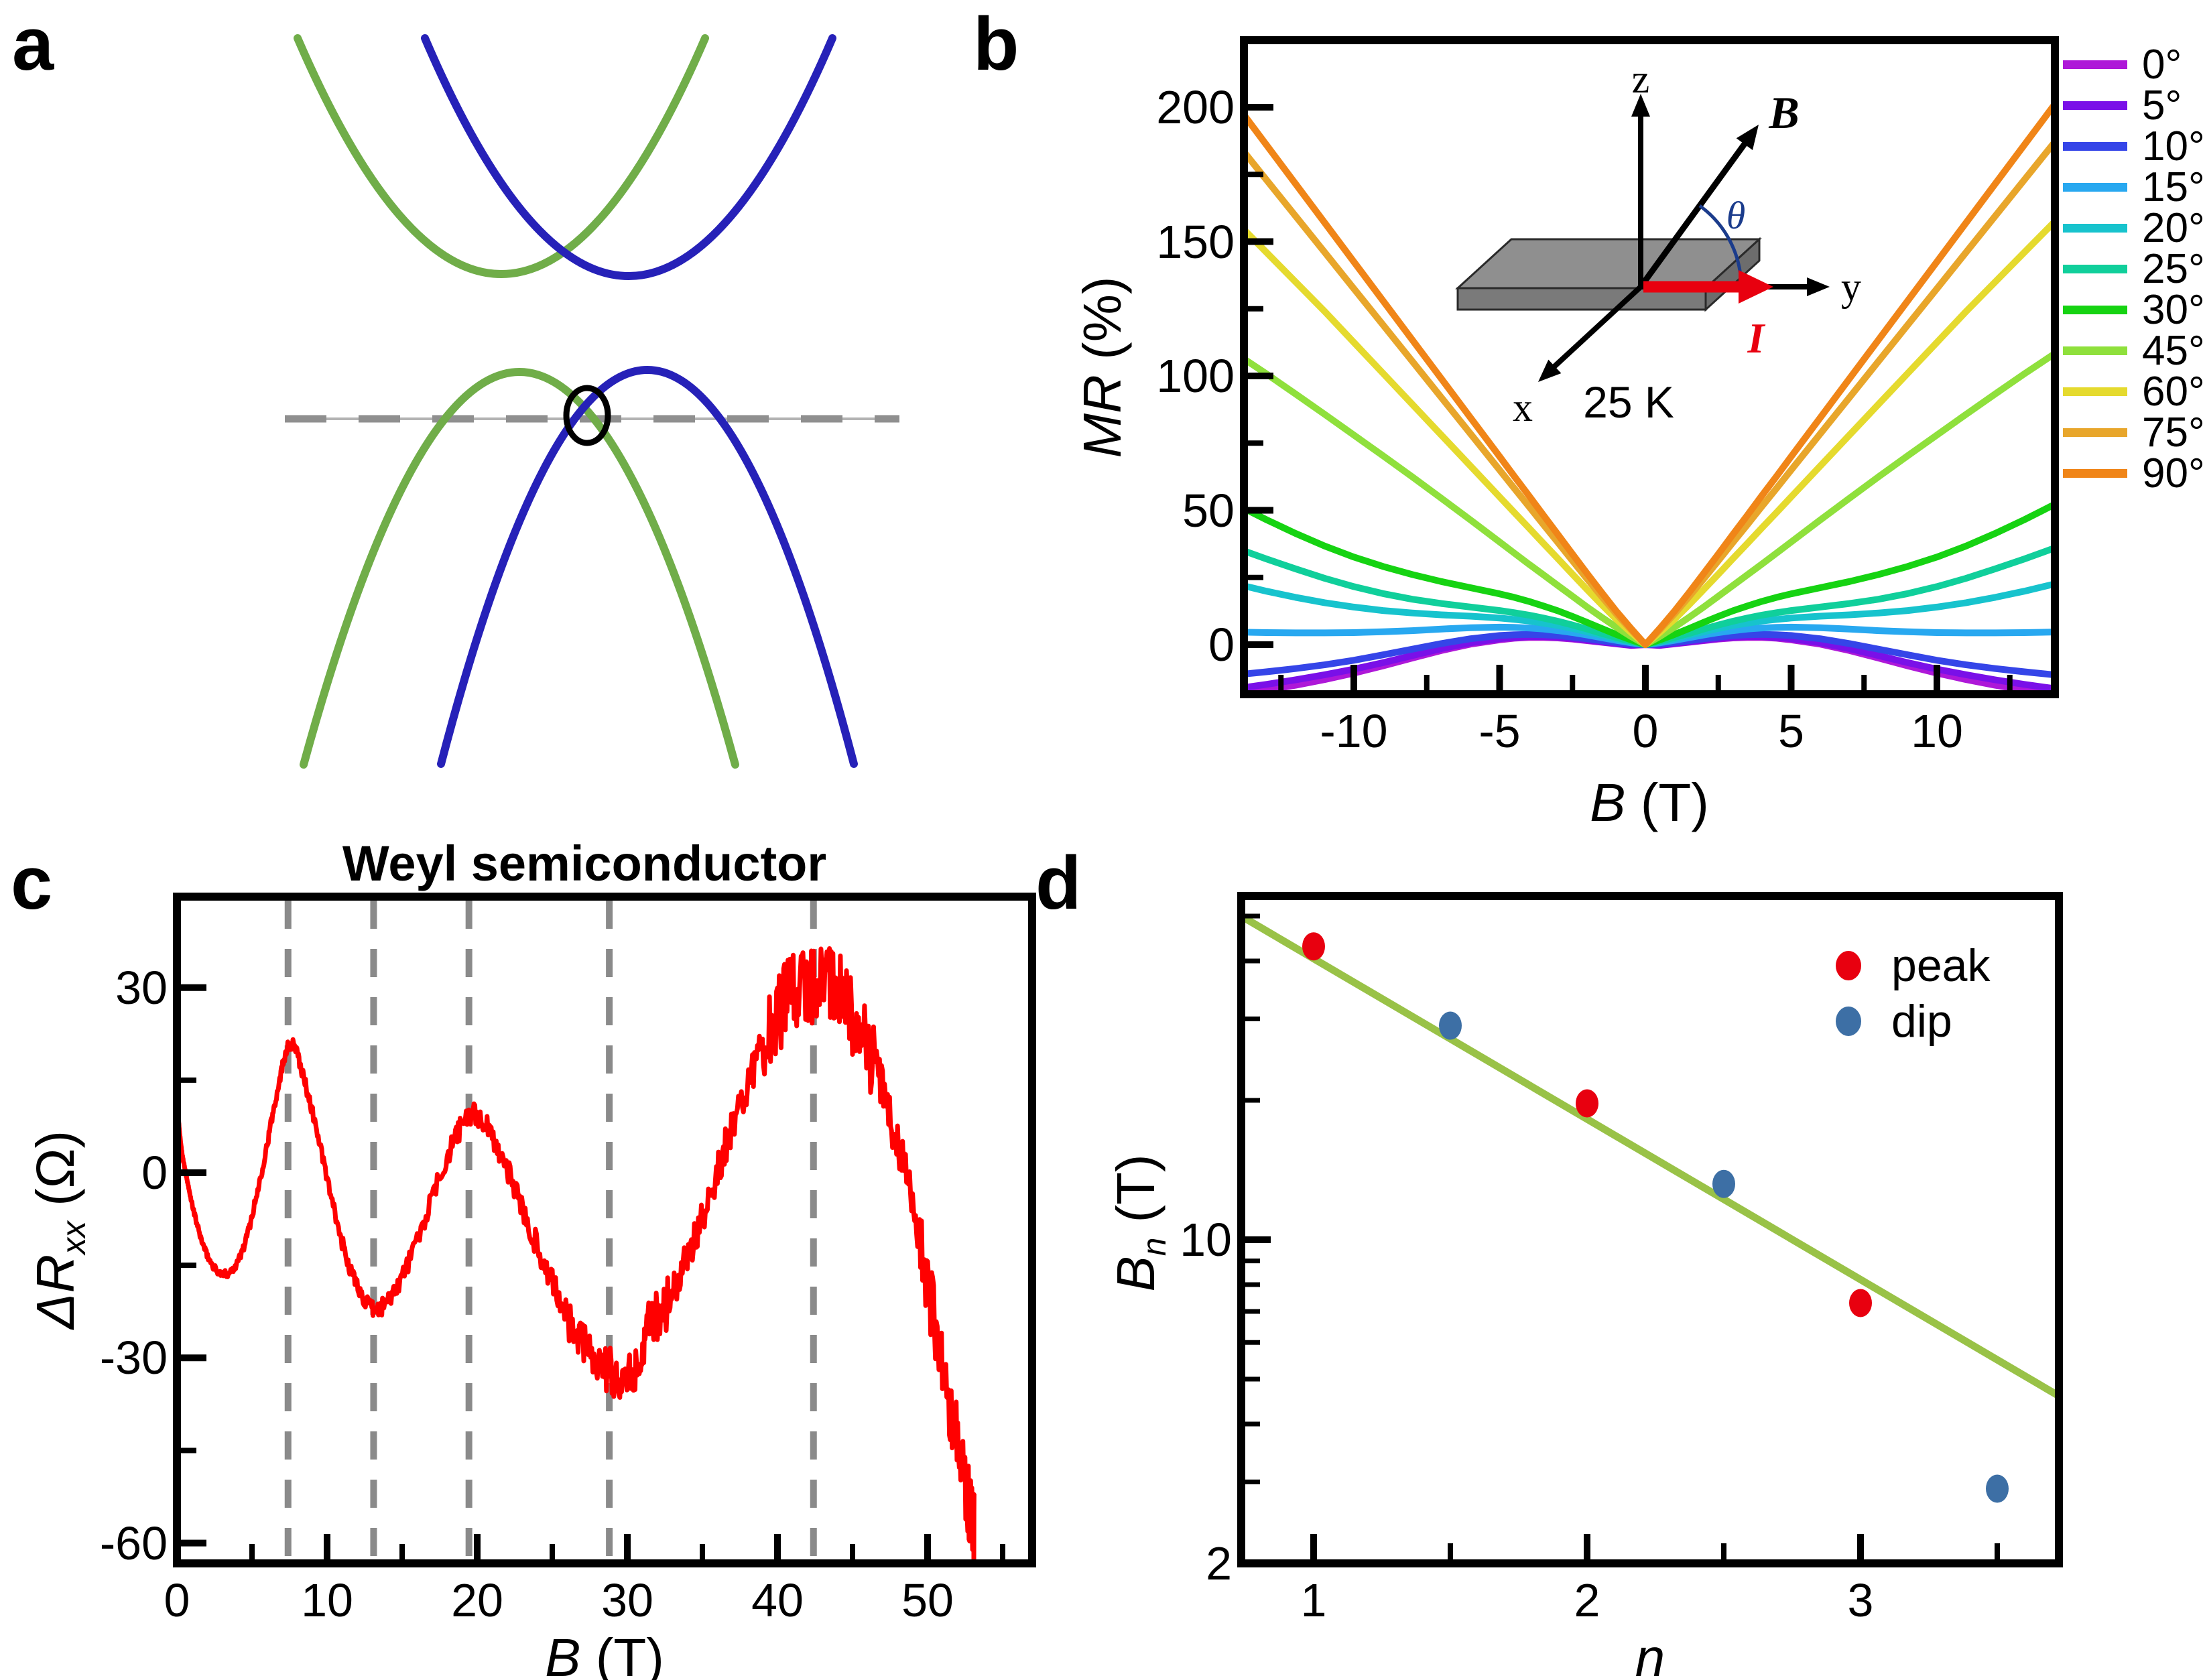 Image resolution: width=2203 pixels, height=1680 pixels. I want to click on legend-label-20°: 20°, so click(2173, 227).